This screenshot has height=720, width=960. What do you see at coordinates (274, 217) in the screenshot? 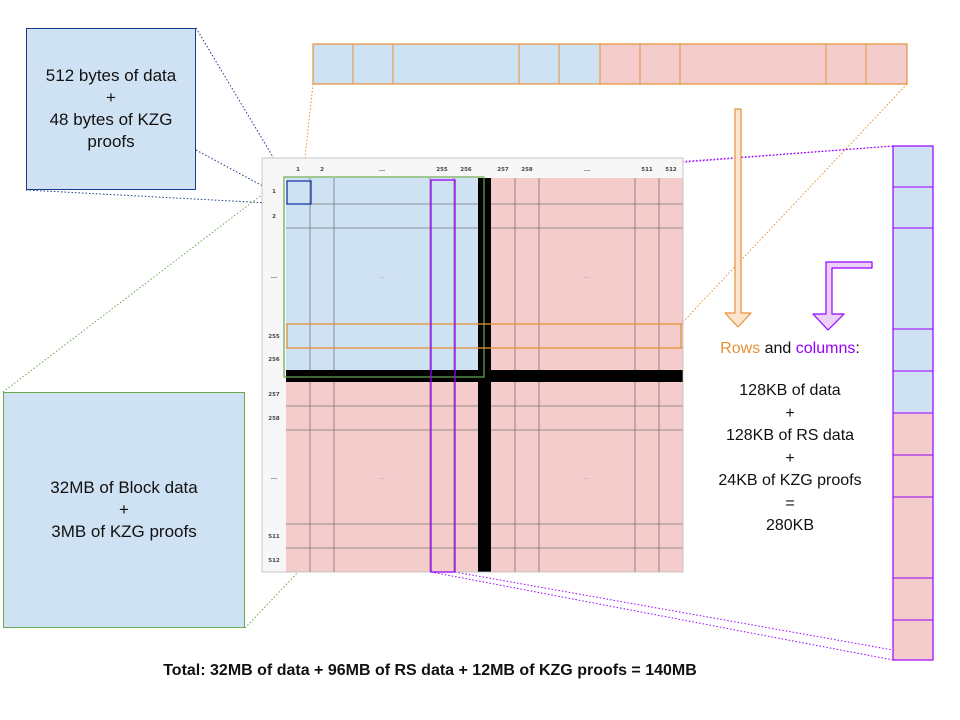
I see `row-header: 2` at bounding box center [274, 217].